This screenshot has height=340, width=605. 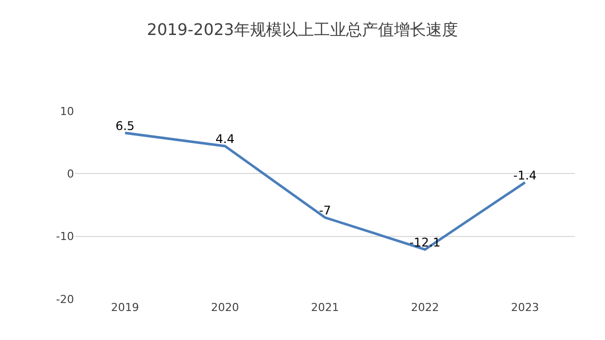 I want to click on data-label: 4.4, so click(x=225, y=139).